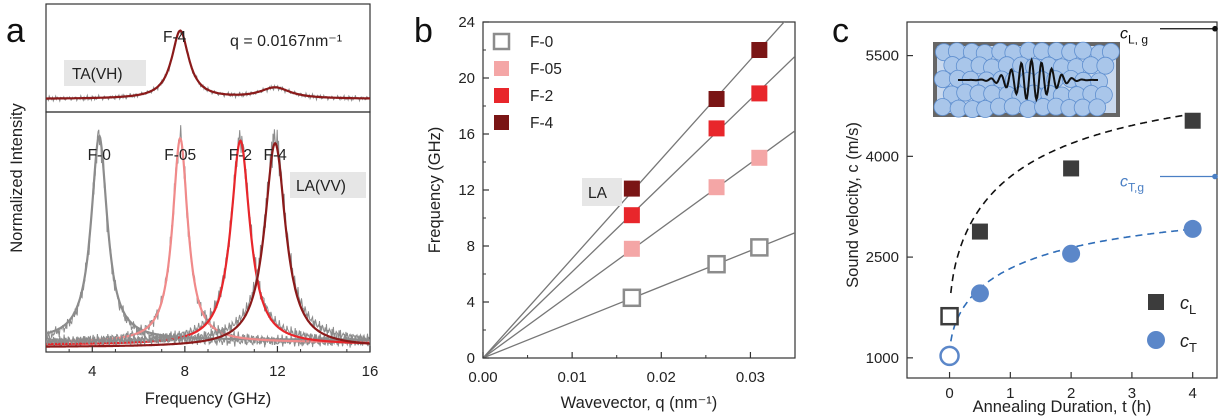 The image size is (1221, 418). I want to click on panel-a-xtick-label: 16, so click(370, 371).